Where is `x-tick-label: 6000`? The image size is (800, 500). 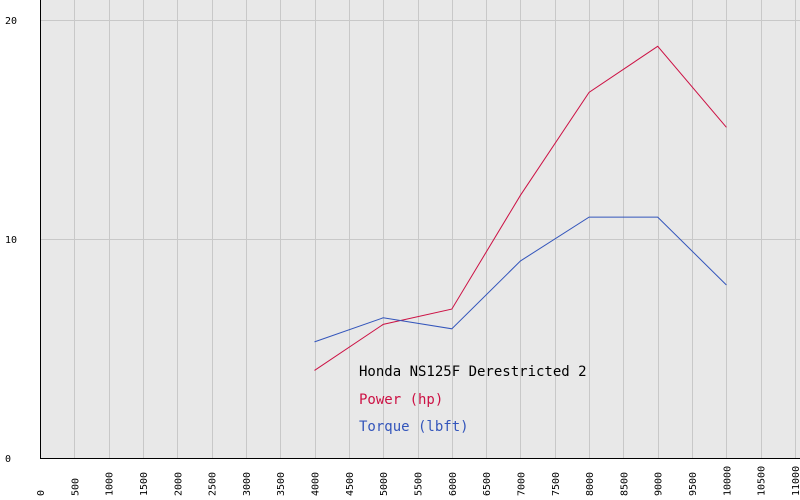 x-tick-label: 6000 is located at coordinates (453, 484).